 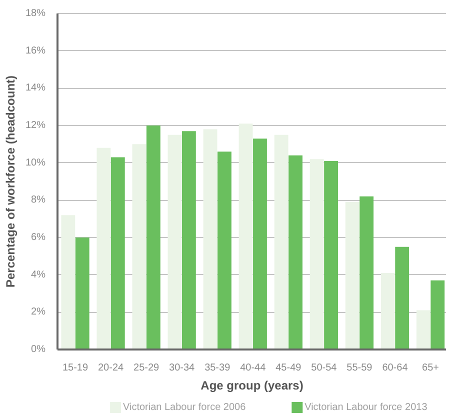 What do you see at coordinates (147, 368) in the screenshot?
I see `x-tick-label: 25-29` at bounding box center [147, 368].